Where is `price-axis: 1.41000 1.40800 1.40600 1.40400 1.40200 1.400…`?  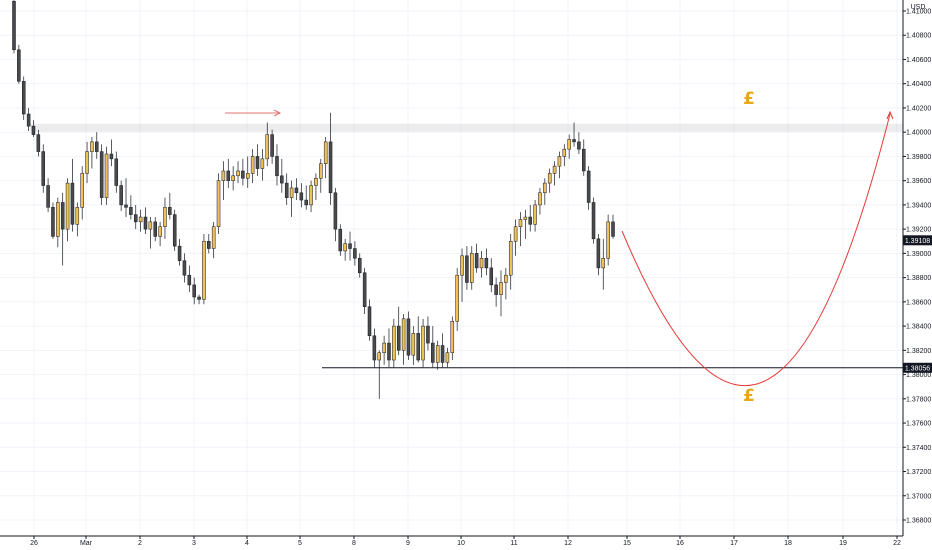 price-axis: 1.41000 1.40800 1.40600 1.40400 1.40200 1.400… is located at coordinates (917, 267).